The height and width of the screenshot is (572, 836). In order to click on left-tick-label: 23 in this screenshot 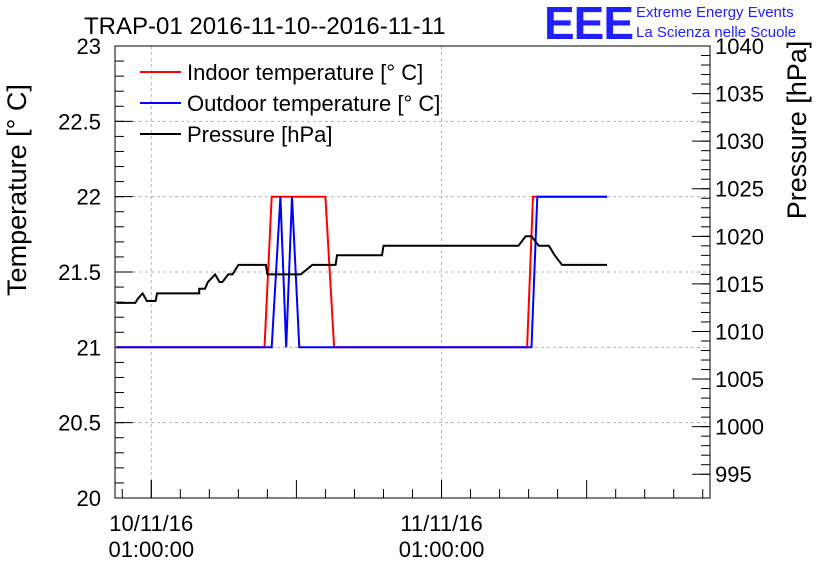, I will do `click(89, 46)`.